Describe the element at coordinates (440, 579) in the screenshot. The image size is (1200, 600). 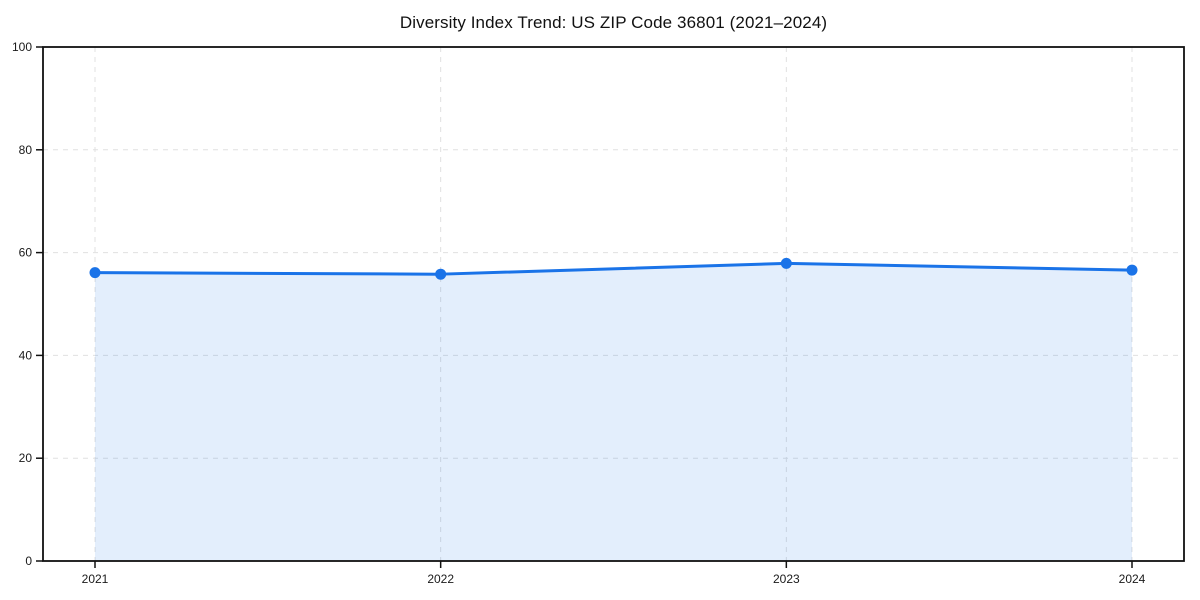
I see `x-tick-label: 2022` at that location.